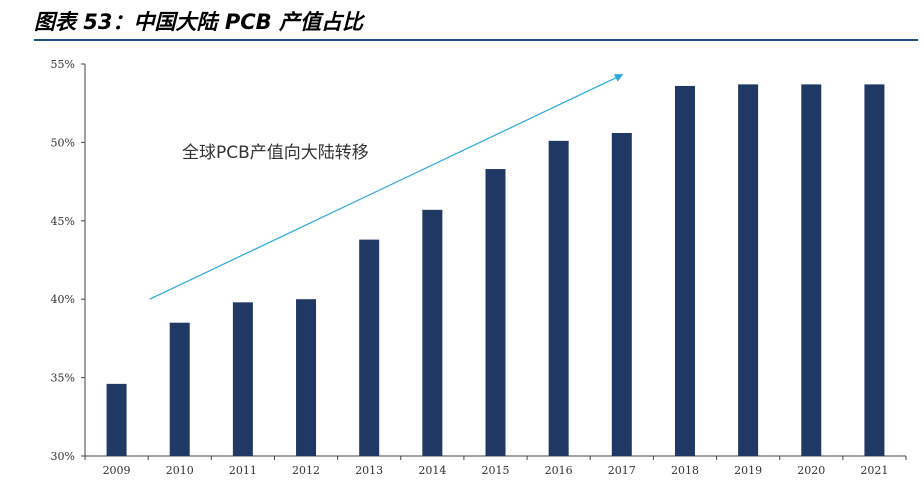 This screenshot has width=924, height=484. What do you see at coordinates (432, 470) in the screenshot?
I see `x-tick-label: 2014` at bounding box center [432, 470].